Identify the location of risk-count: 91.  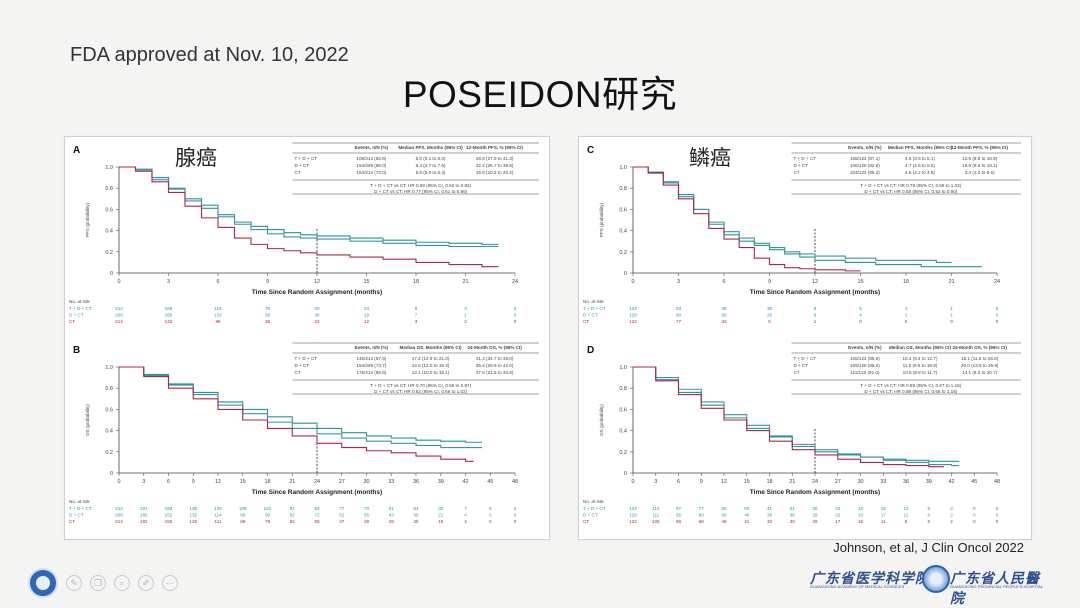
(293, 508).